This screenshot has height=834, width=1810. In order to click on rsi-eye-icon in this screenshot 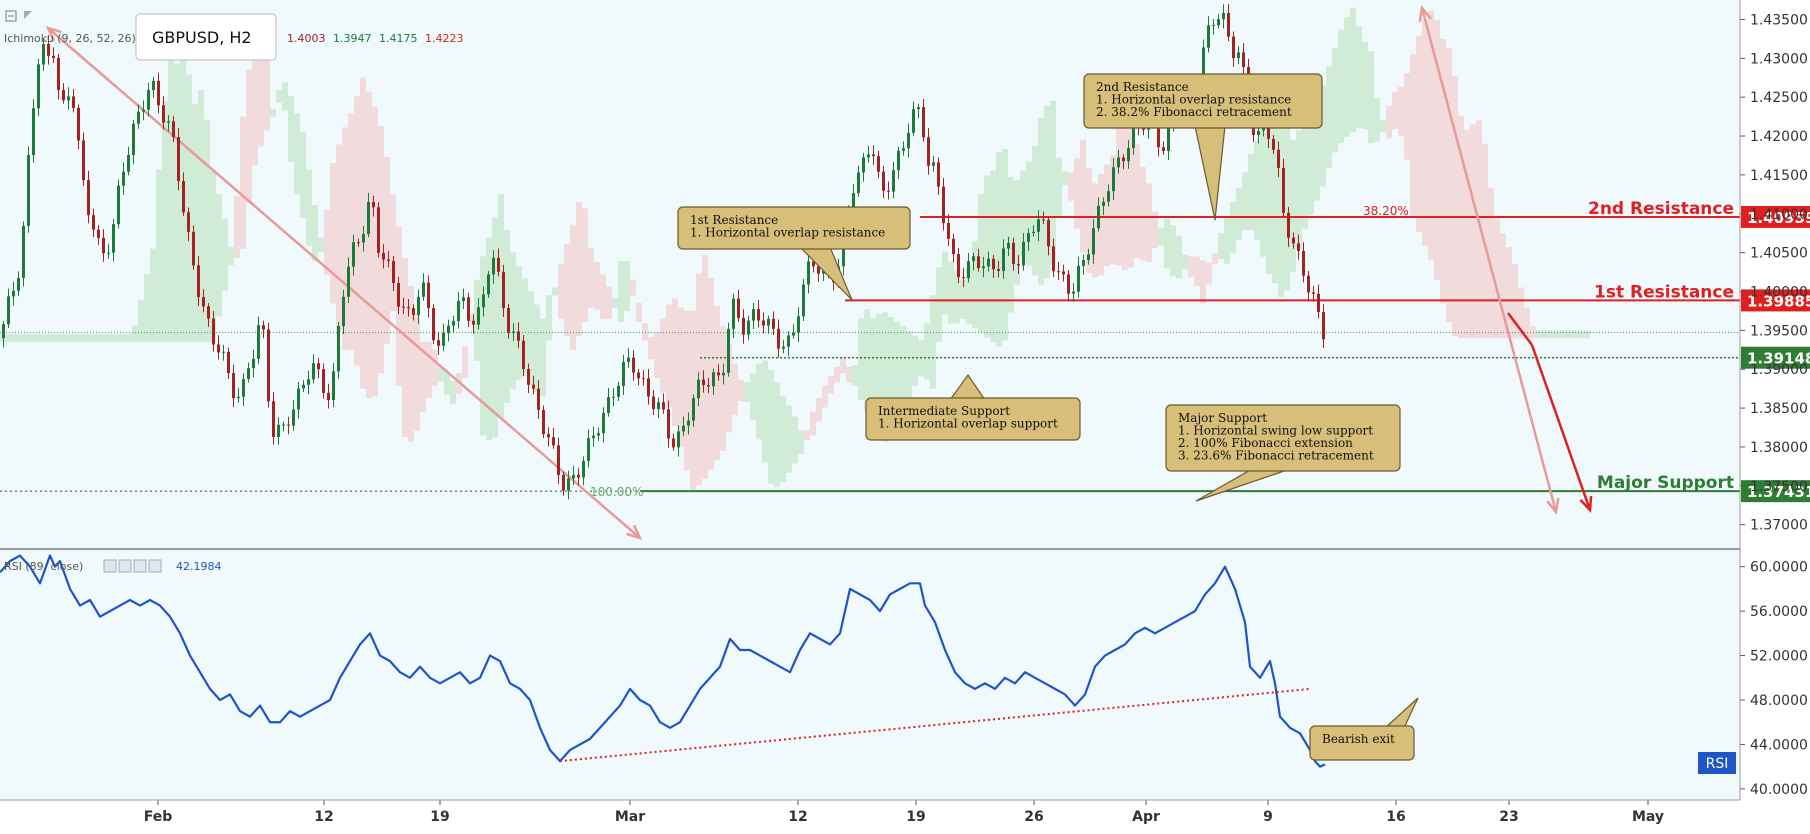, I will do `click(125, 566)`.